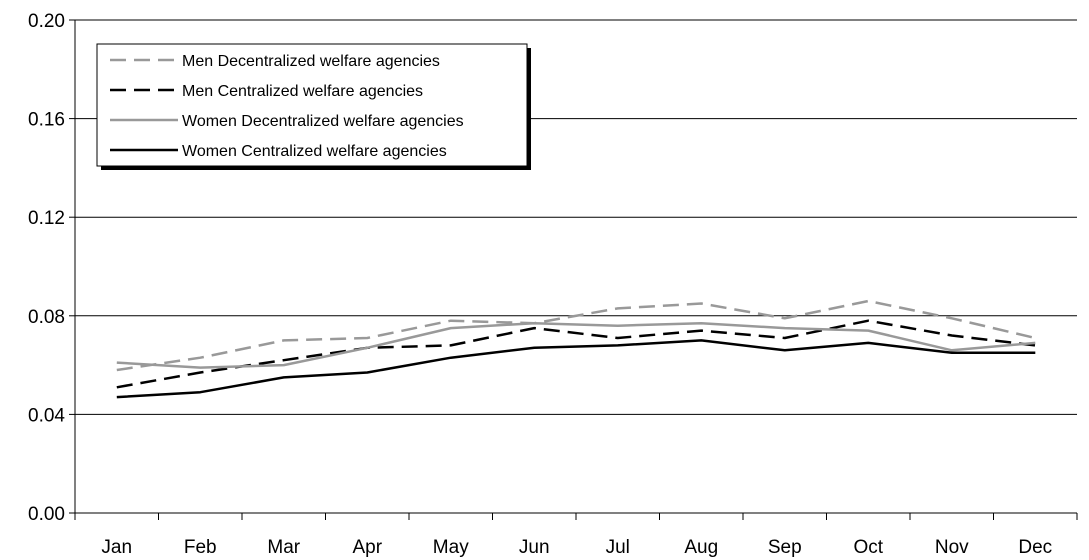 The image size is (1089, 560). I want to click on legend-label-2: Men Centralized welfare agencies, so click(302, 91).